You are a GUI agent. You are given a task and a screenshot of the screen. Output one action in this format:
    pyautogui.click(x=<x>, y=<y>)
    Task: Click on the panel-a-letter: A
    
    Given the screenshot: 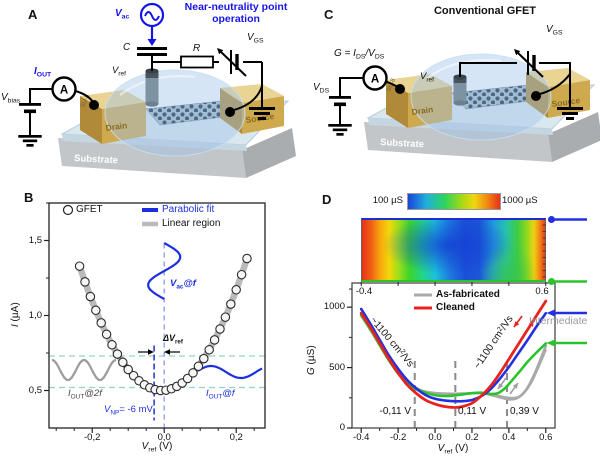 What is the action you would take?
    pyautogui.click(x=33, y=14)
    